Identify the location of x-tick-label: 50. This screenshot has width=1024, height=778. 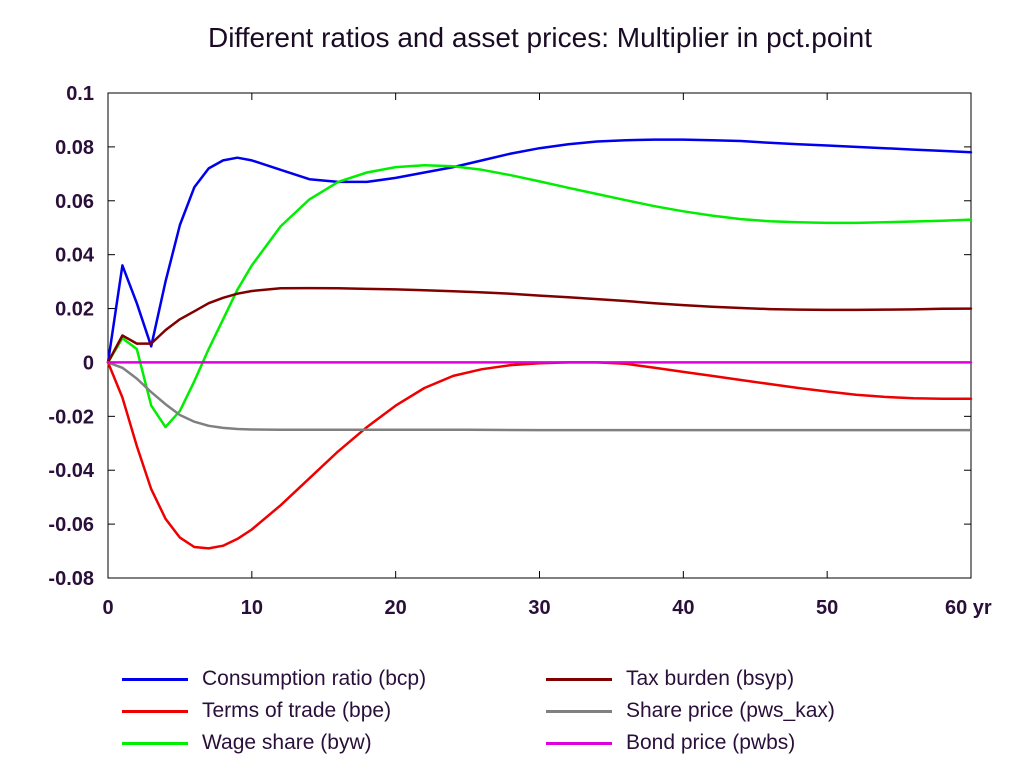
(827, 608).